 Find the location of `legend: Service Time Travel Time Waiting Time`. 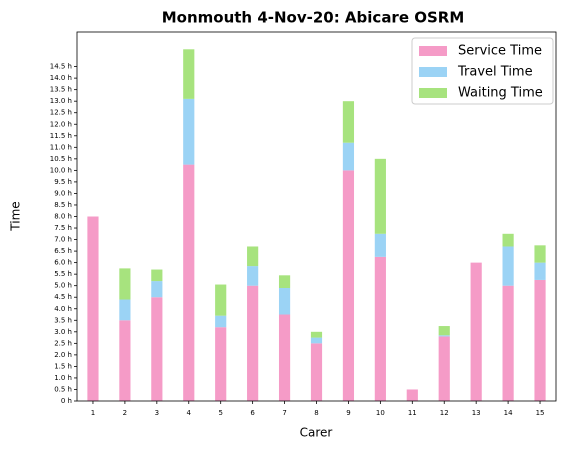

legend: Service Time Travel Time Waiting Time is located at coordinates (482, 71).